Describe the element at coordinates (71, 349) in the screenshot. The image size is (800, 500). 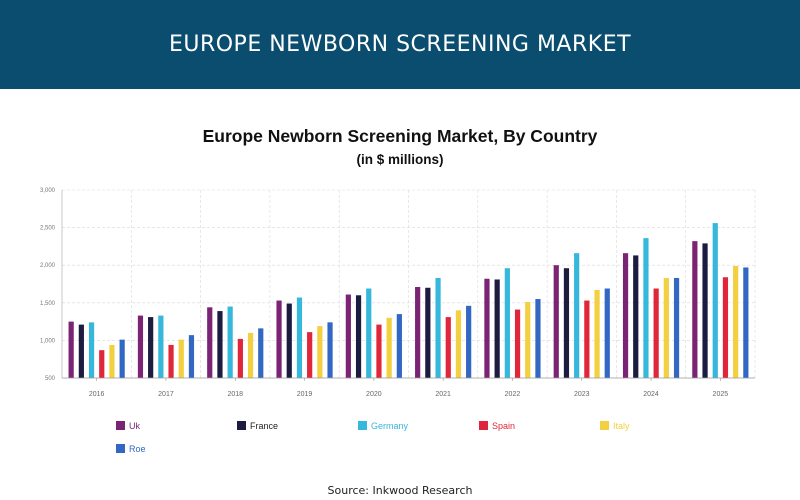
I see `bar-uk-2016` at that location.